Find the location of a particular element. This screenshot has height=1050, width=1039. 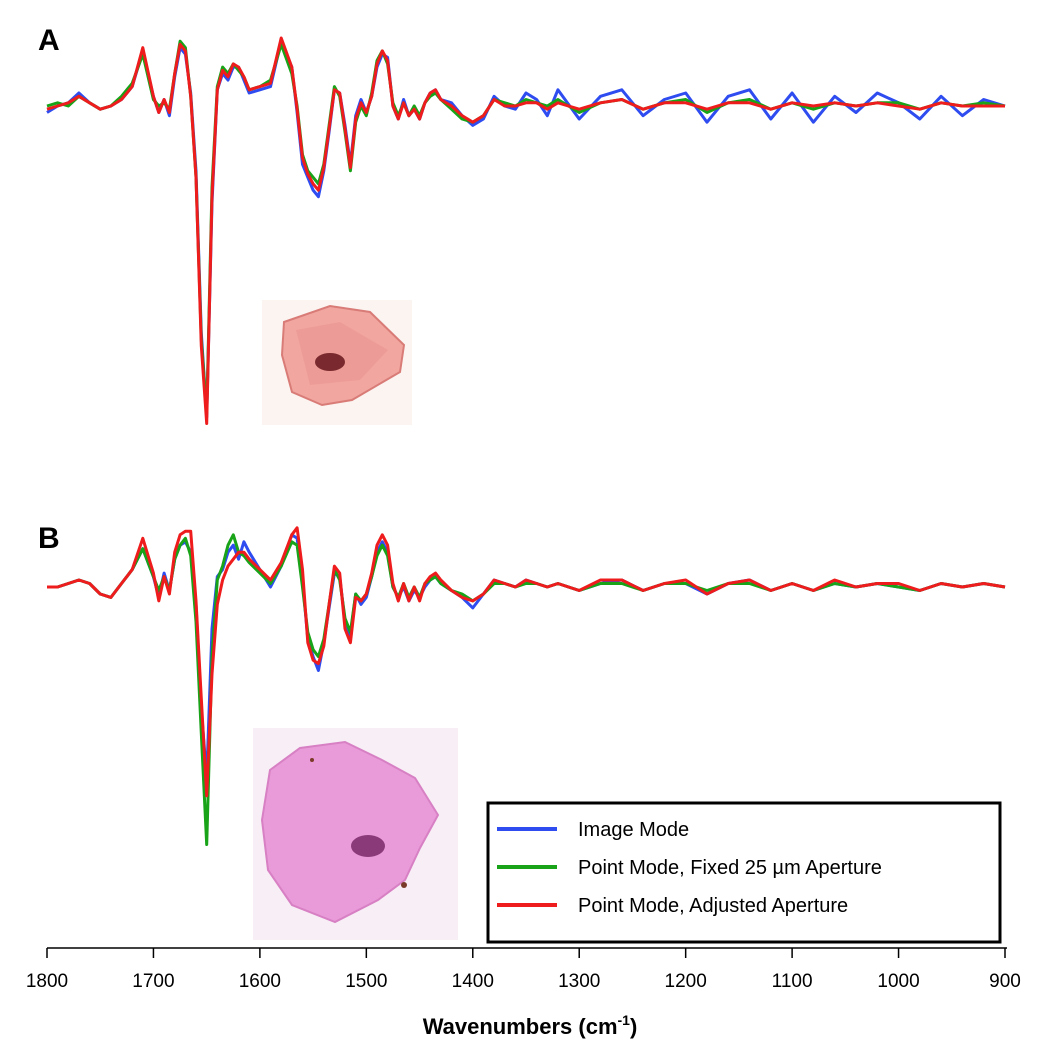

x-axis-title-sup: -1 is located at coordinates (624, 1020).